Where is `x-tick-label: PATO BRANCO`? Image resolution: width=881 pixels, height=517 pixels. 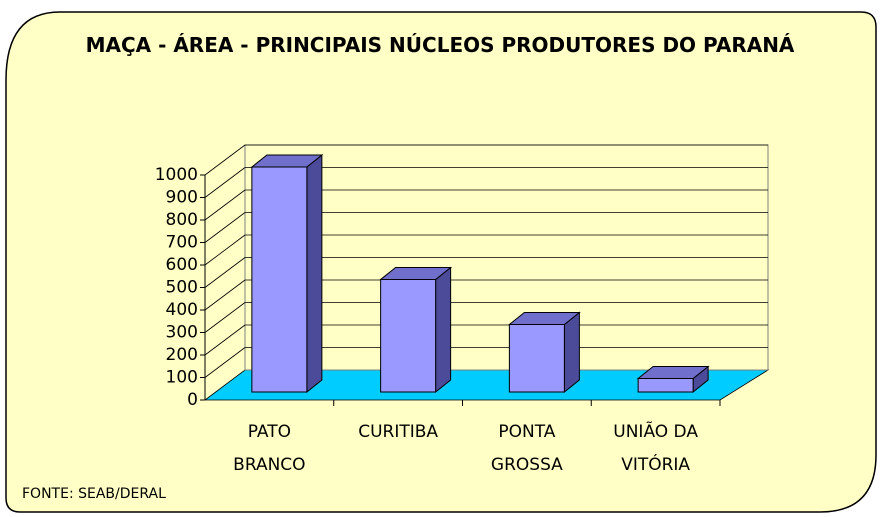 x-tick-label: PATO BRANCO is located at coordinates (269, 448).